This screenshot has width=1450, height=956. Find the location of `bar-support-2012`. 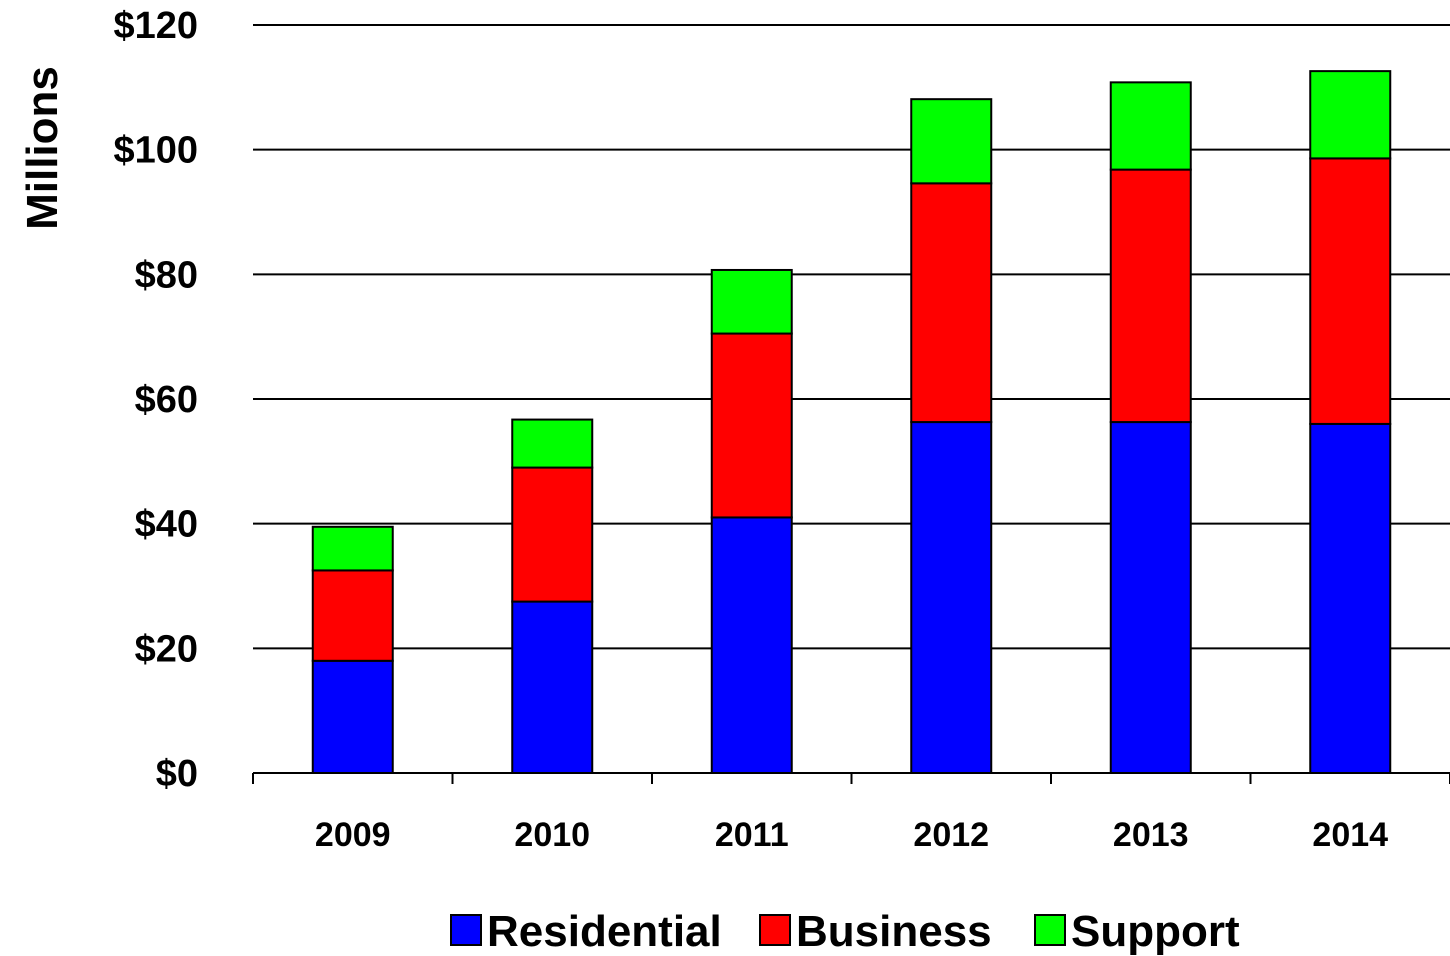

bar-support-2012 is located at coordinates (951, 141).